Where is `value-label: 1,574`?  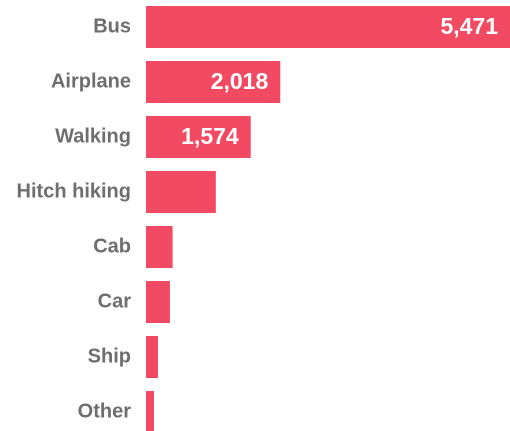 value-label: 1,574 is located at coordinates (210, 136).